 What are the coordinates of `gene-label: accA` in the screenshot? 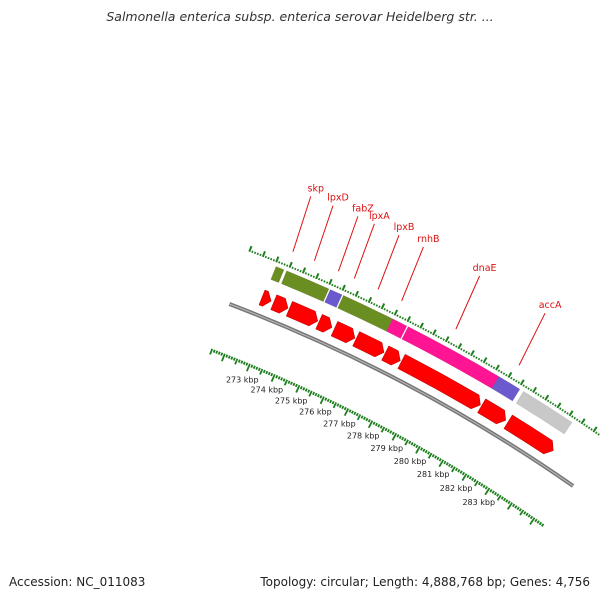 It's located at (550, 305).